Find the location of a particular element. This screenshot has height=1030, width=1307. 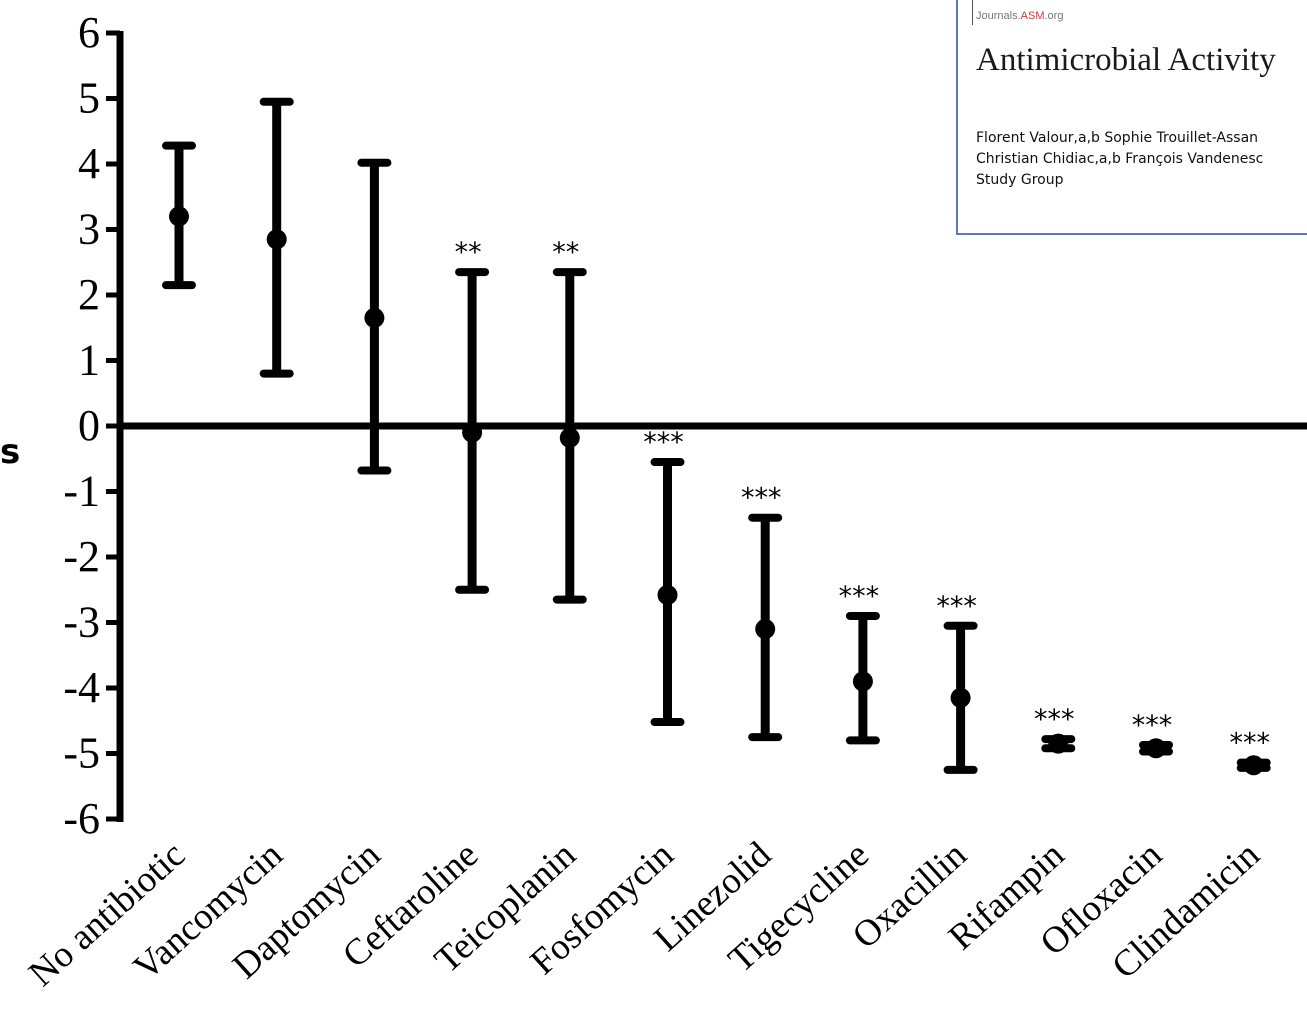

y-tick-label: -6 is located at coordinates (81, 818).